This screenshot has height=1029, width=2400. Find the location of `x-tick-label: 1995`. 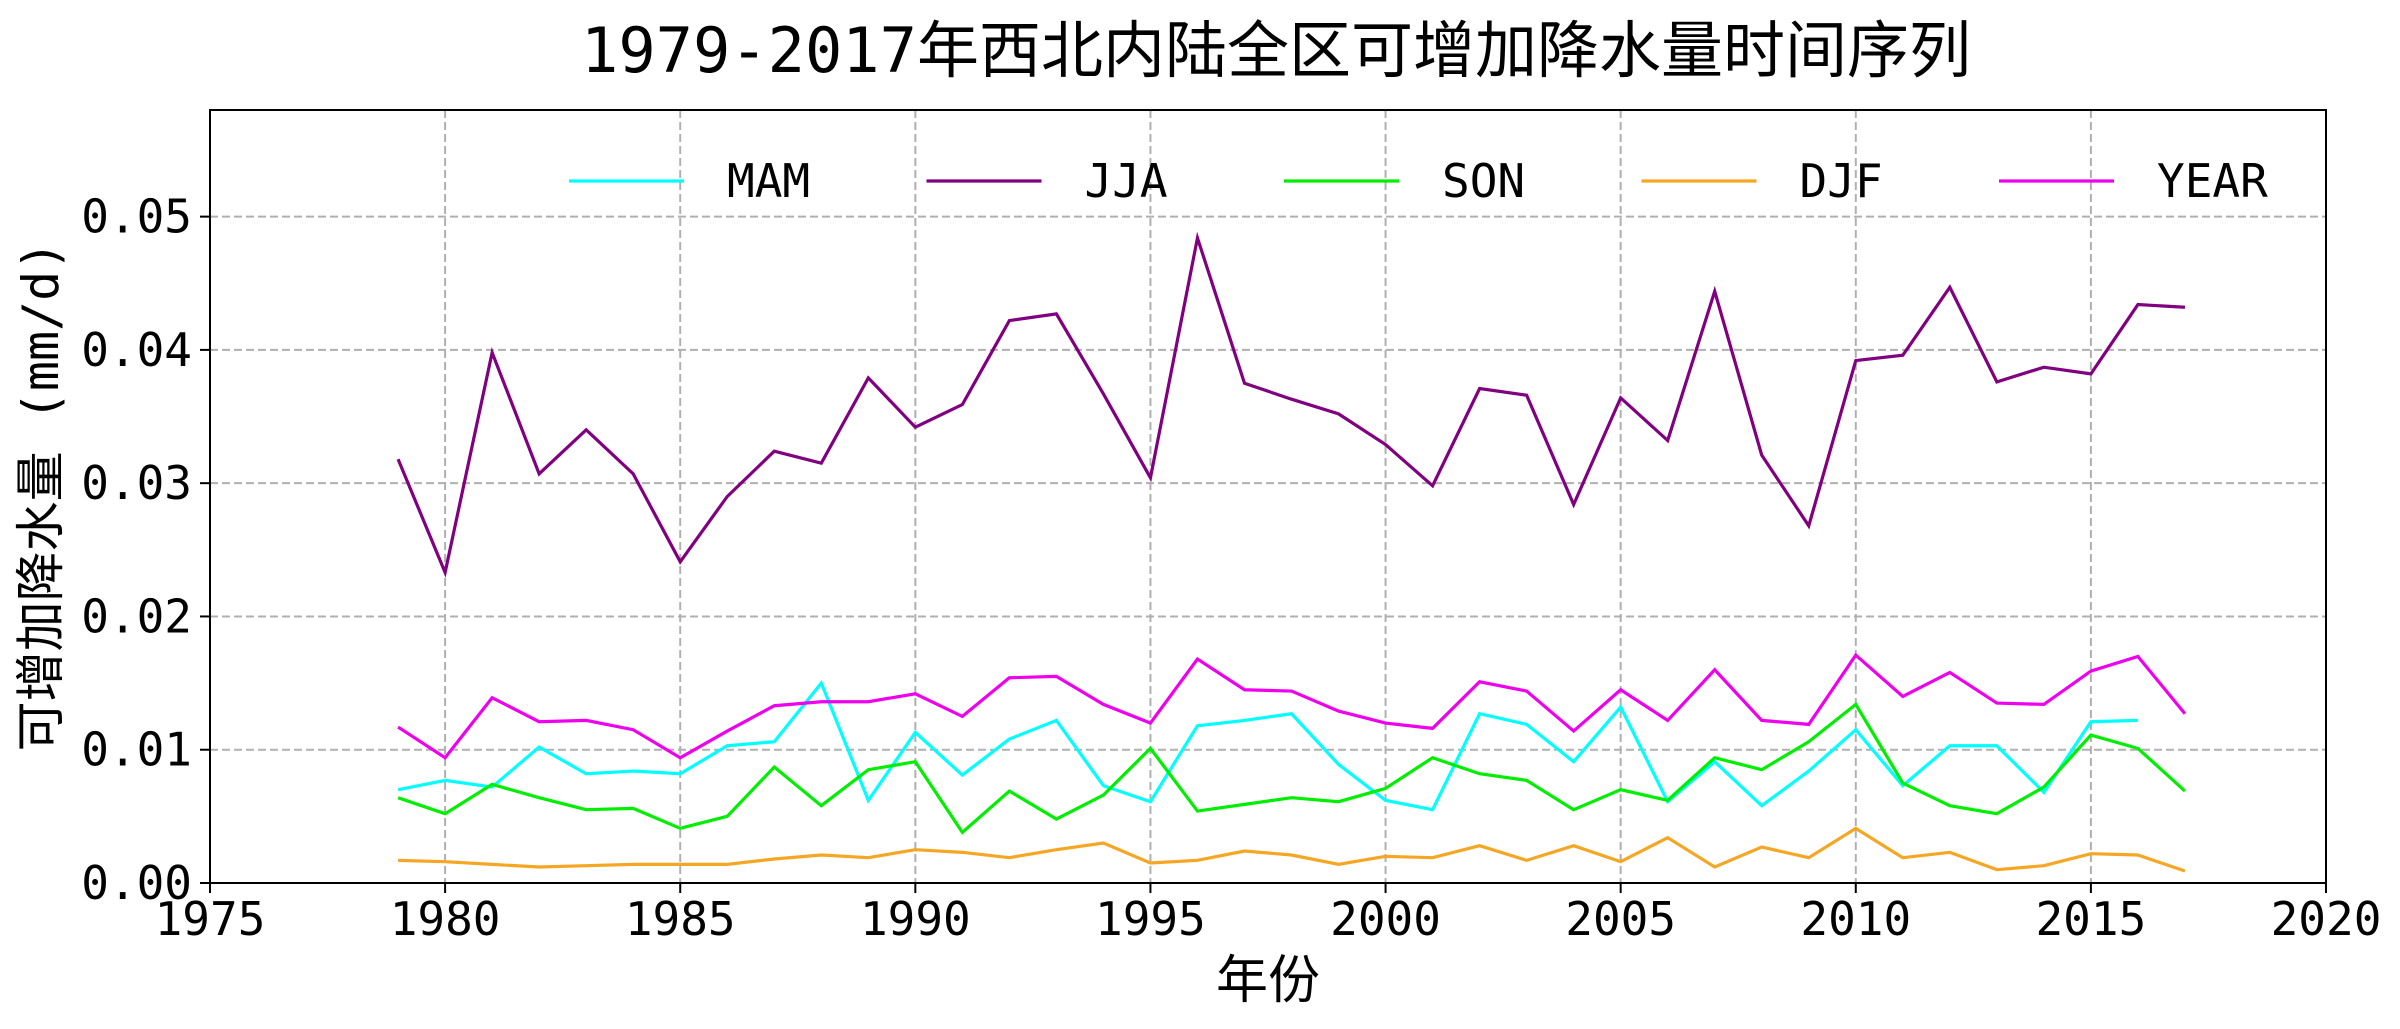

x-tick-label: 1995 is located at coordinates (1150, 919).